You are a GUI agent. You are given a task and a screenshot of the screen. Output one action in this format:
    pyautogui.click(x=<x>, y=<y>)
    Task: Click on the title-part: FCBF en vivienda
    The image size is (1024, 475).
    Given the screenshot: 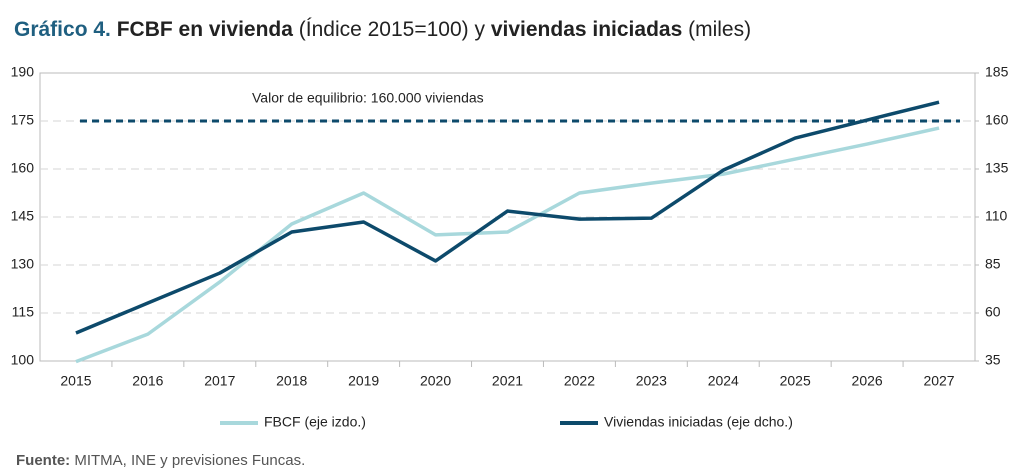 What is the action you would take?
    pyautogui.click(x=205, y=29)
    